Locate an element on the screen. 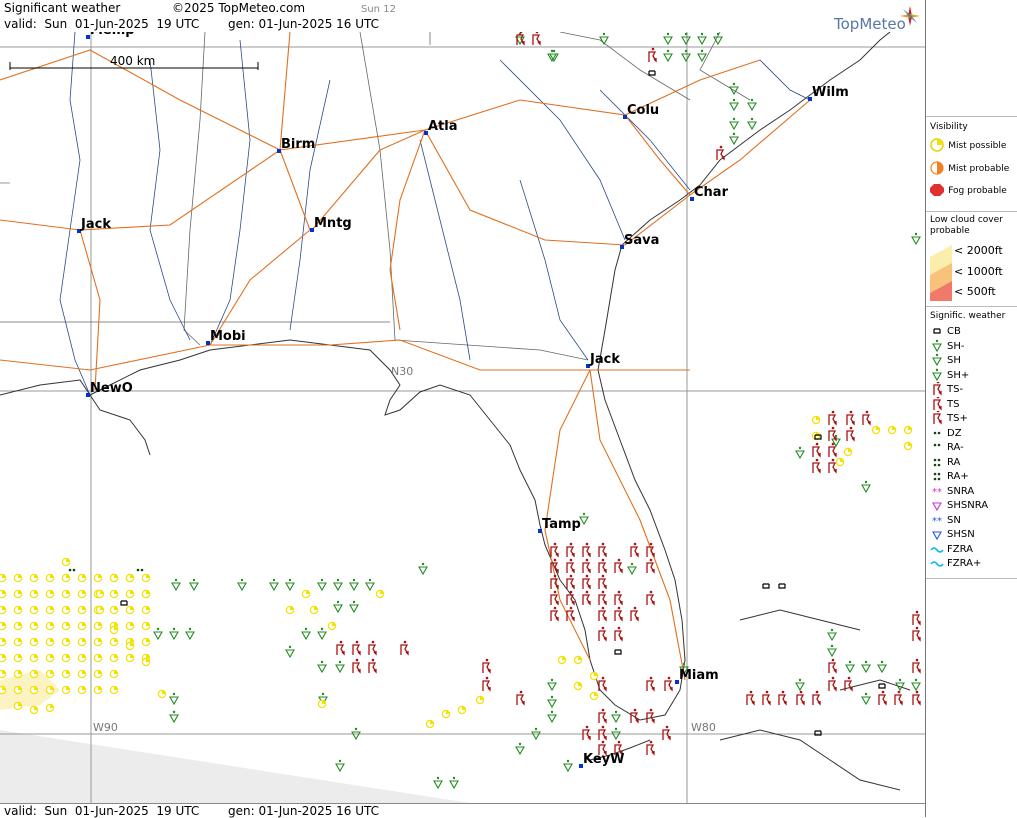  legend-sigwx-ts-plus: TS+ is located at coordinates (948, 418).